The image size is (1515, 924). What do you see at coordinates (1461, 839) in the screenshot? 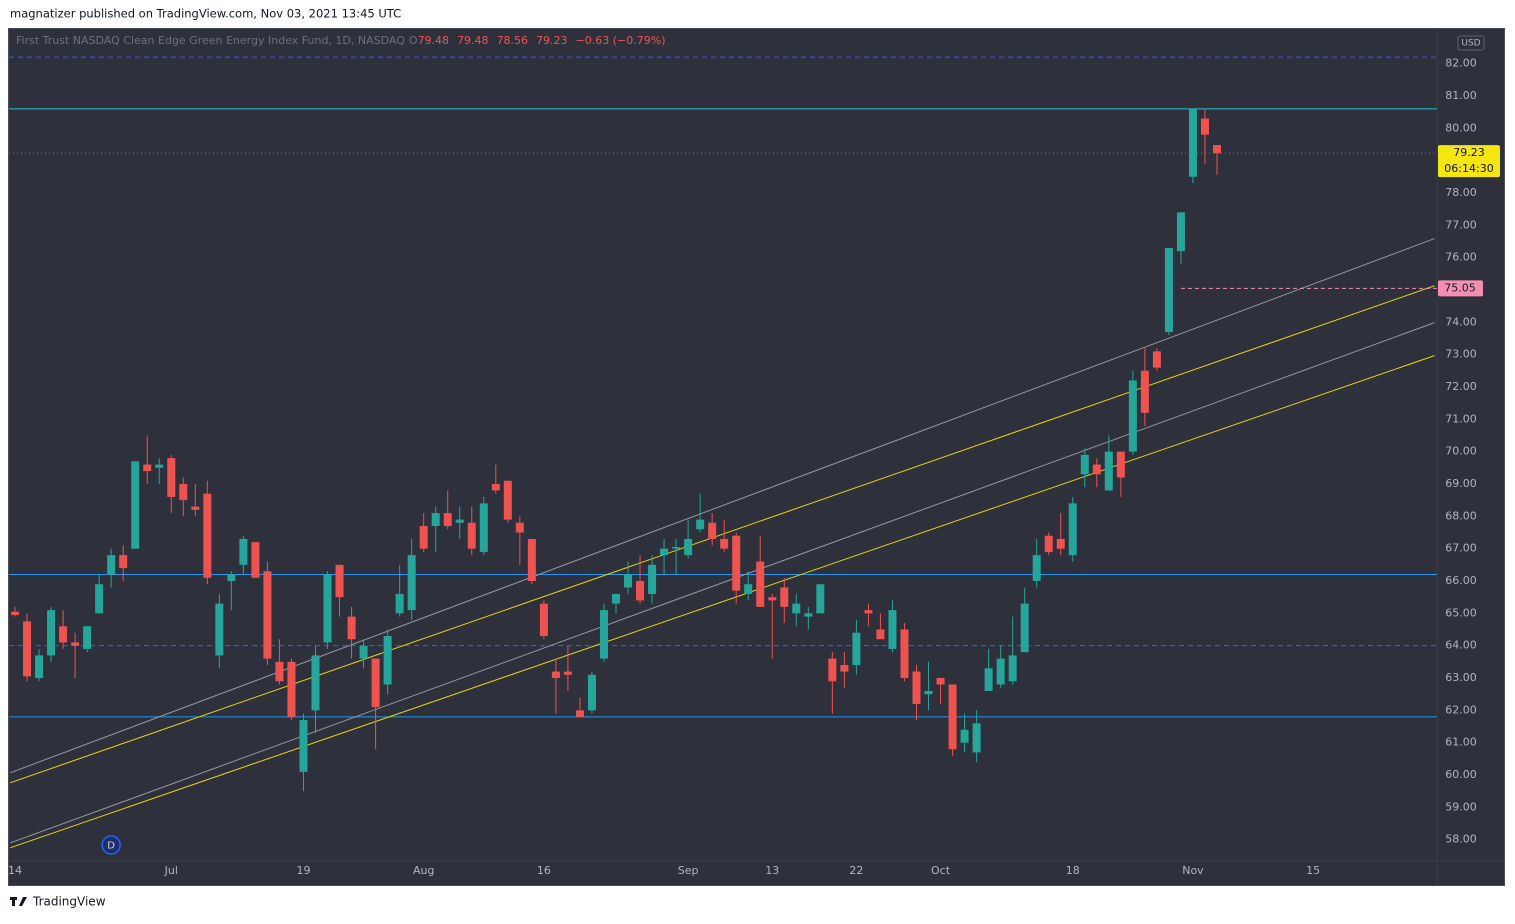
I see `y-tick-label: 58.00` at bounding box center [1461, 839].